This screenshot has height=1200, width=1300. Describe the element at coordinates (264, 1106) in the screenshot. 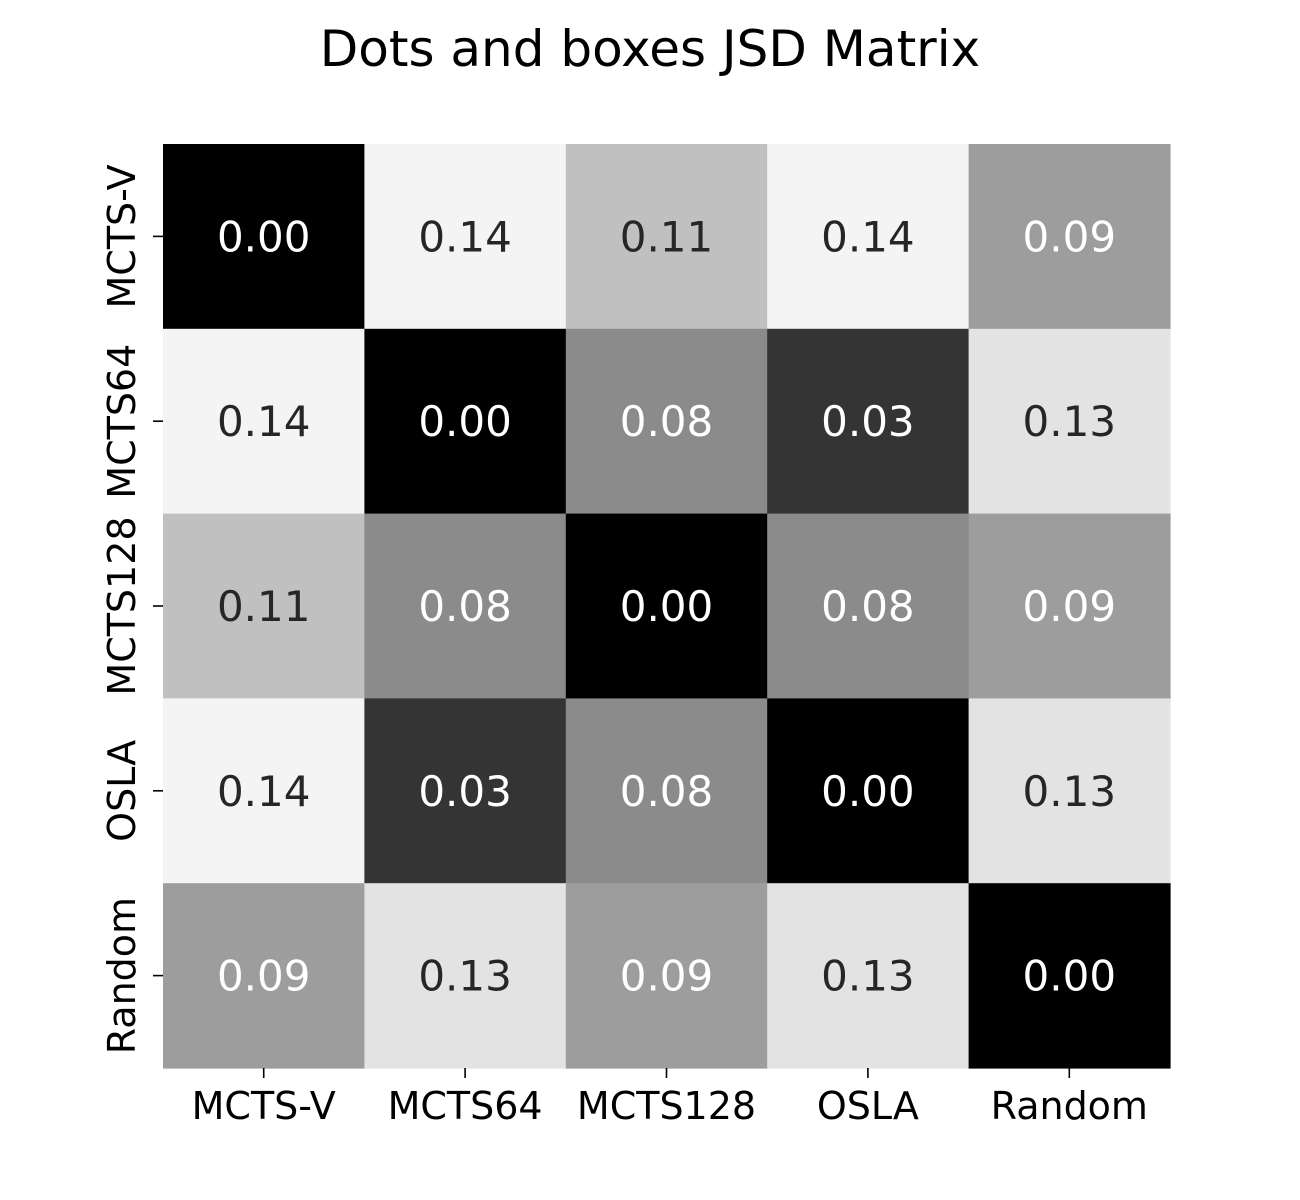

I see `x-tick-label: MCTS-V` at that location.